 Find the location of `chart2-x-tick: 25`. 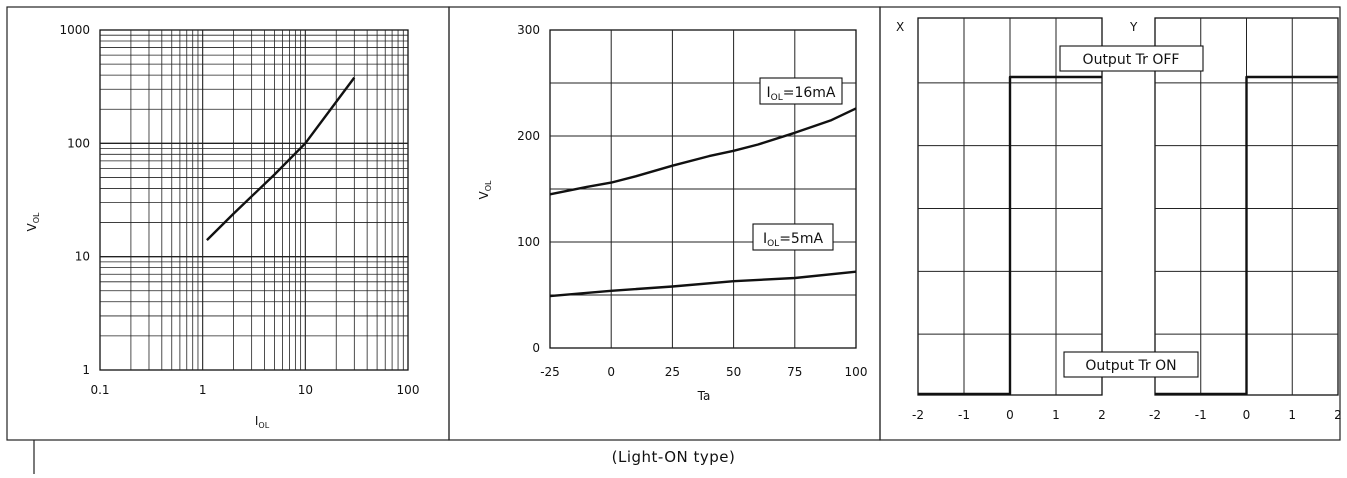

chart2-x-tick: 25 is located at coordinates (672, 372).